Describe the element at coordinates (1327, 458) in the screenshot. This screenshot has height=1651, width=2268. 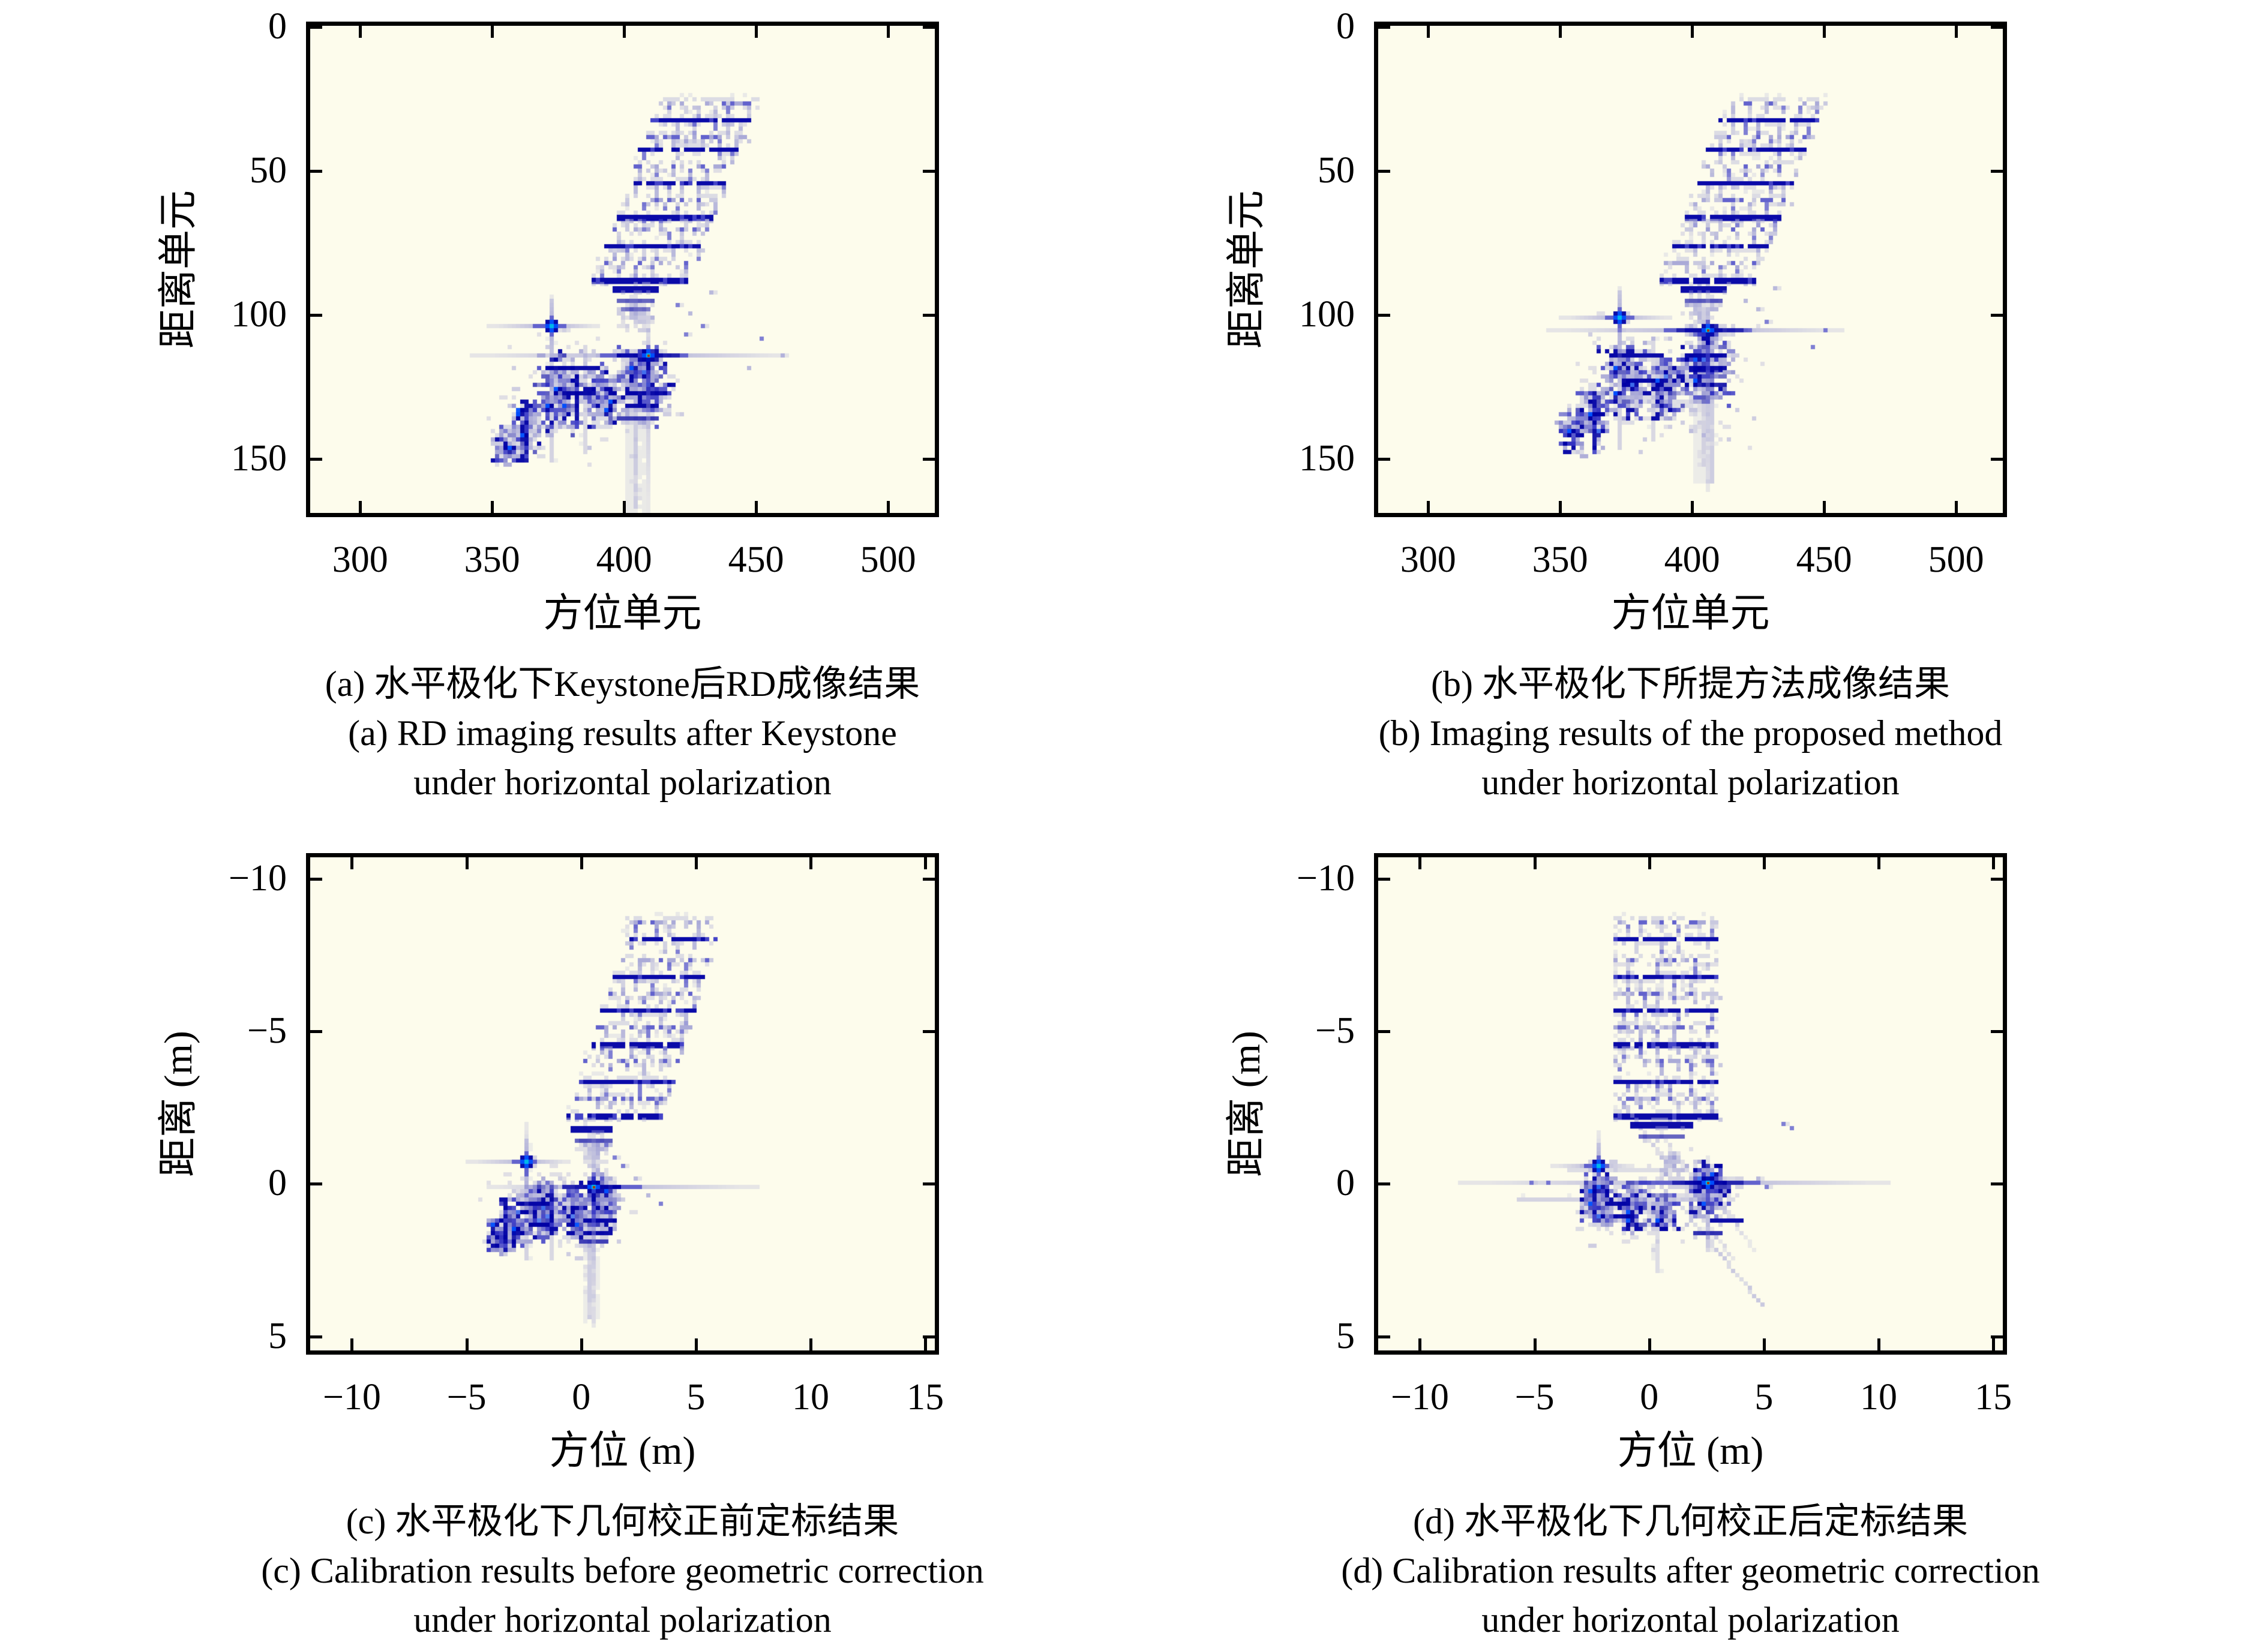
I see `tick-label: 150` at that location.